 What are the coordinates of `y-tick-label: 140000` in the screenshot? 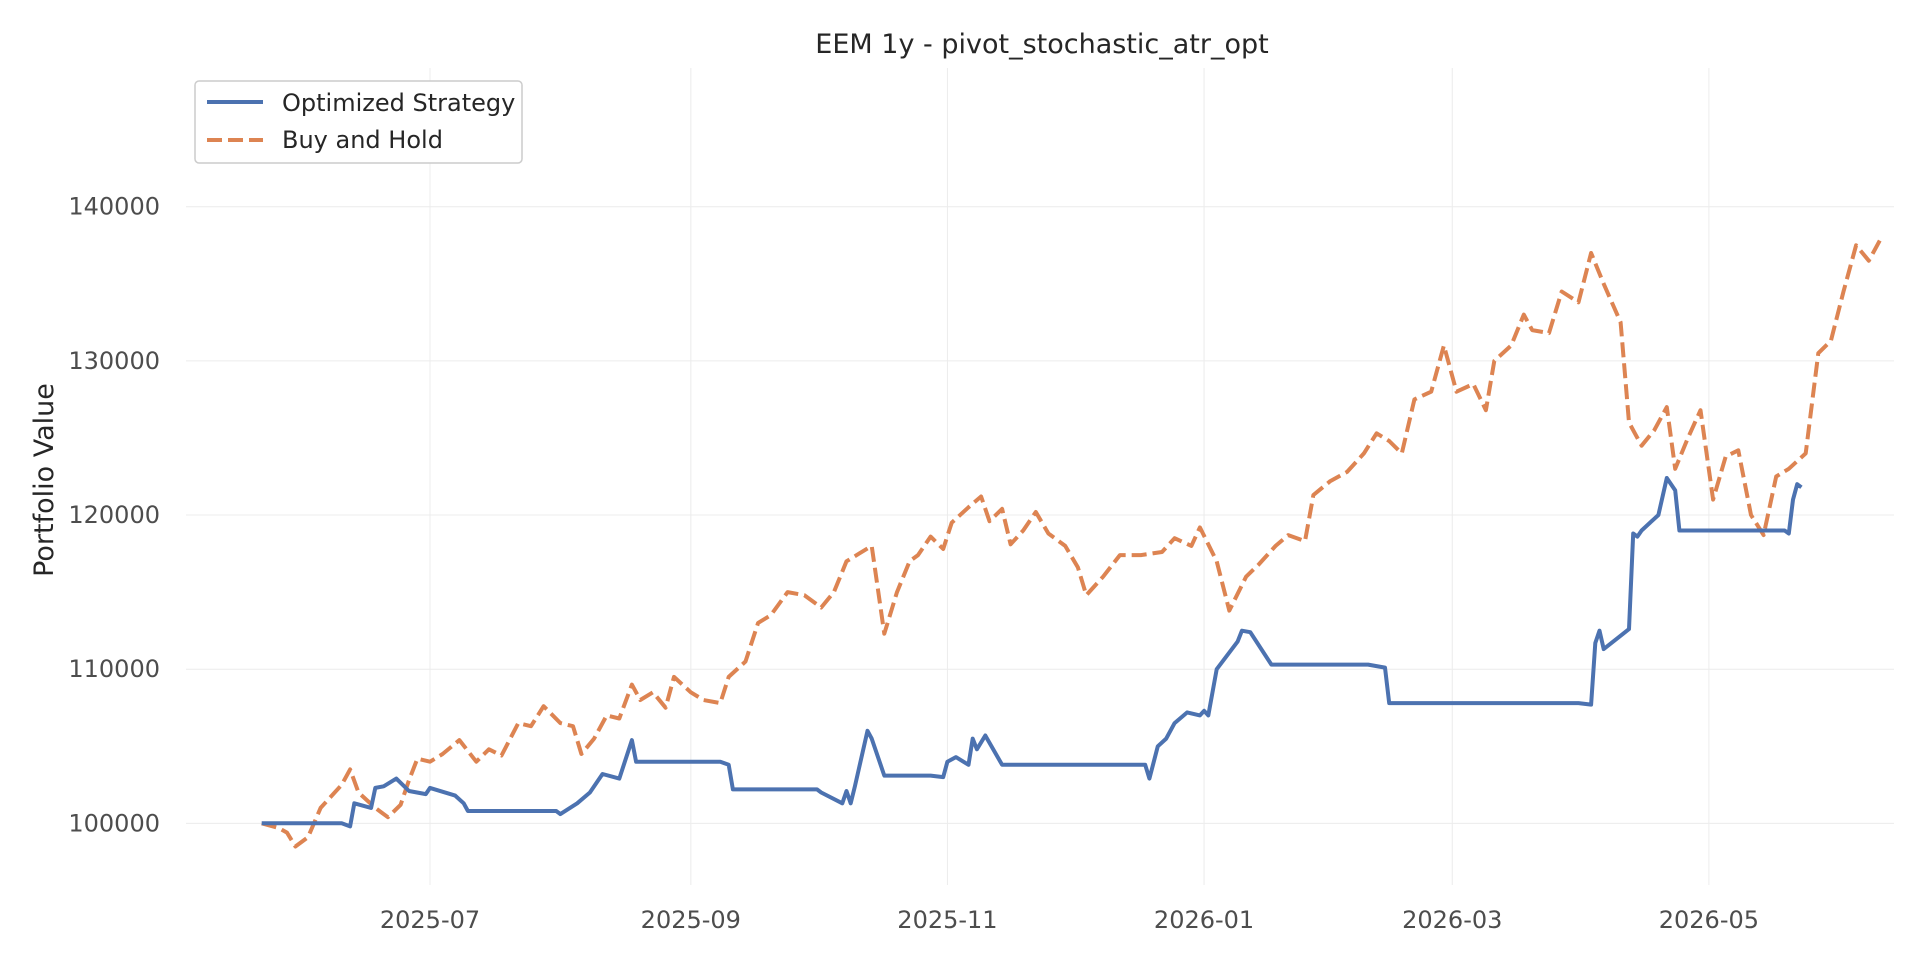 It's located at (114, 207).